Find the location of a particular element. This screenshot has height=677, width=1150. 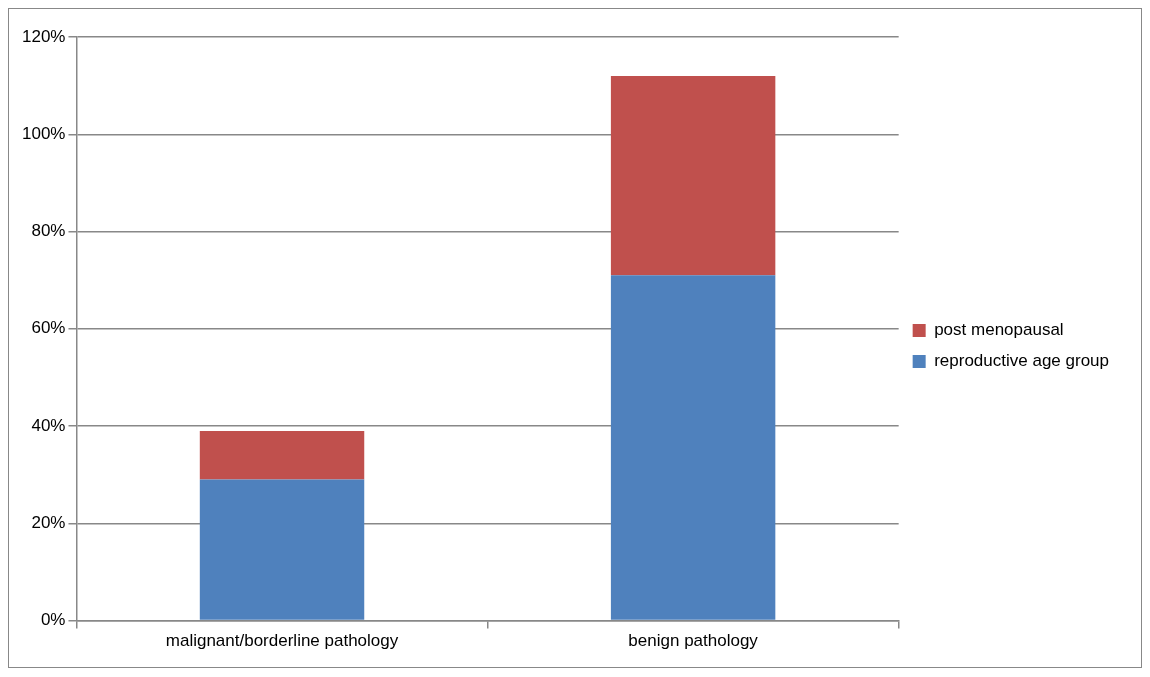

x-tick-label: benign pathology is located at coordinates (693, 641).